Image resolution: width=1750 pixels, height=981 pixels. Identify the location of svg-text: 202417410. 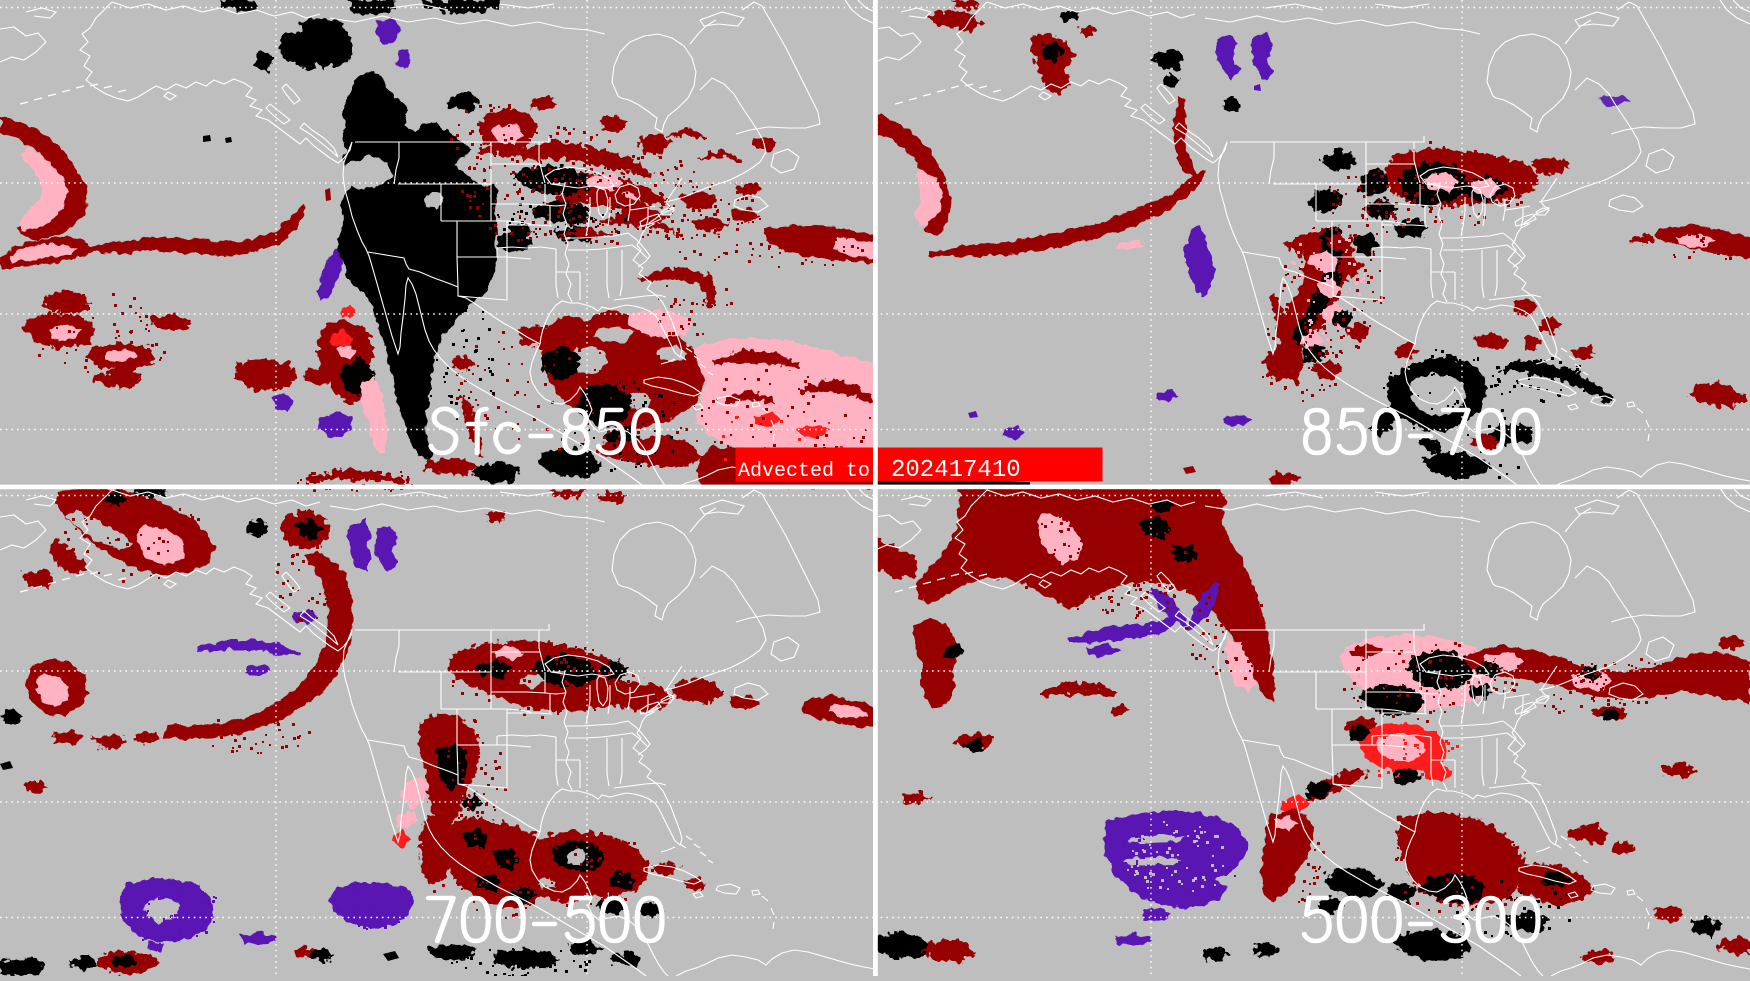
(956, 470).